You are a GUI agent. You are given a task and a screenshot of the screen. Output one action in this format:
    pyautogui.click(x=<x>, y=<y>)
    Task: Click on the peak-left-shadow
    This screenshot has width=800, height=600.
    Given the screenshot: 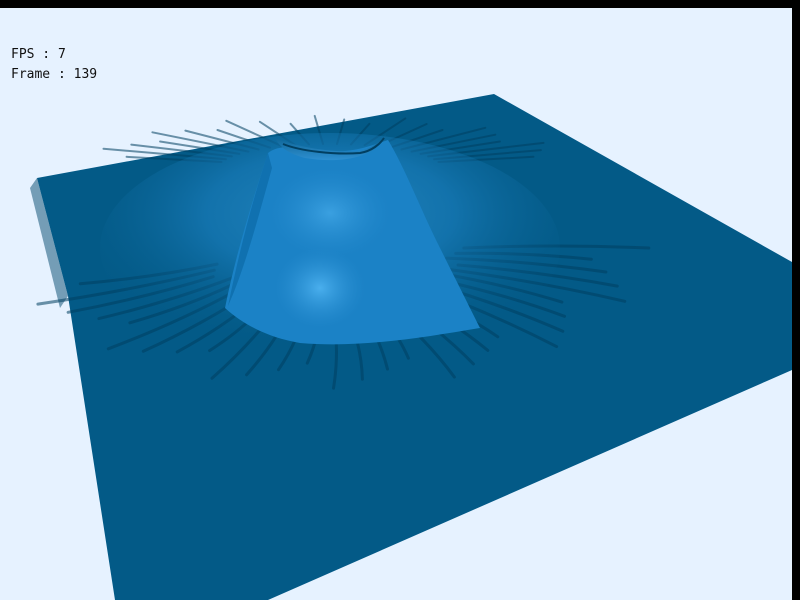 What is the action you would take?
    pyautogui.click(x=250, y=229)
    